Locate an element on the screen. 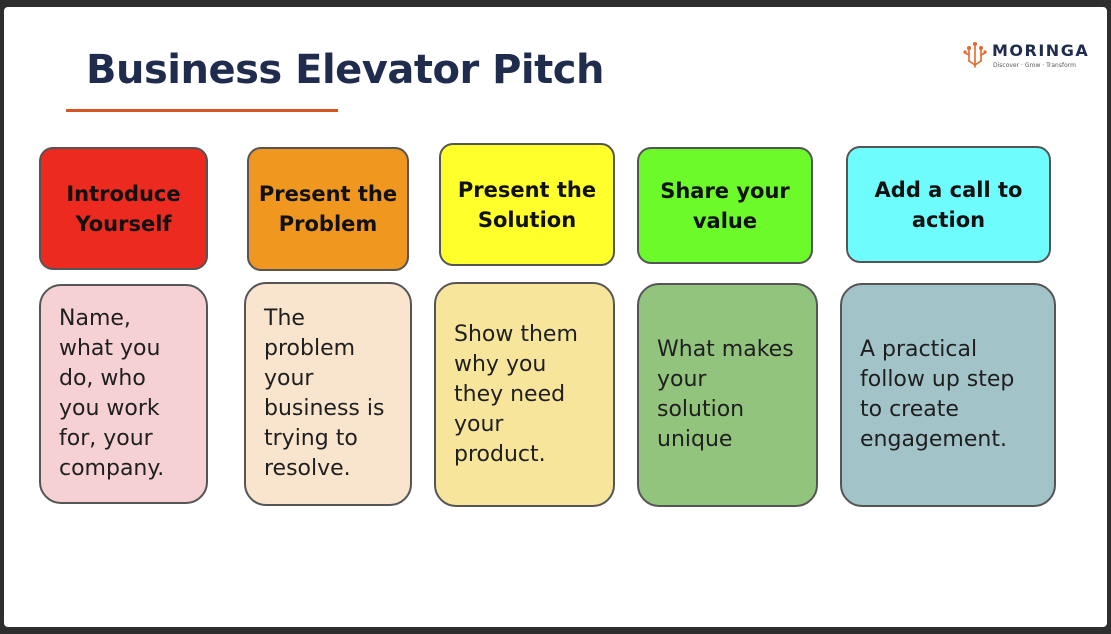 This screenshot has width=1111, height=634. step-header-introduce-yourself: Introduce Yourself is located at coordinates (123, 208).